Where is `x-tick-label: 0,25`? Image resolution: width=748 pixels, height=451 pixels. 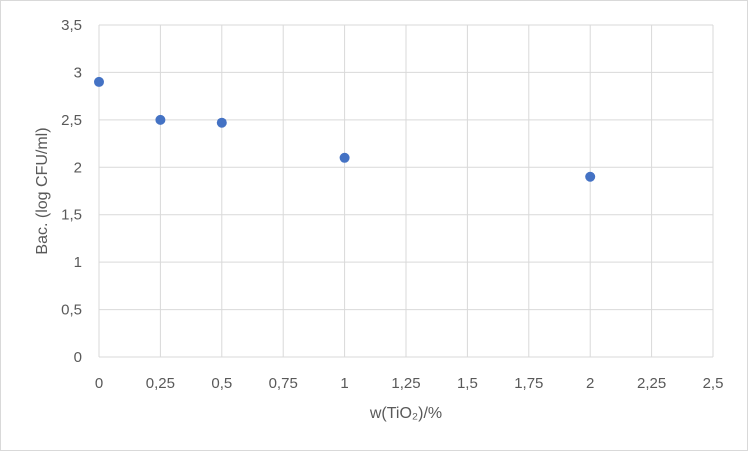
x-tick-label: 0,25 is located at coordinates (160, 383).